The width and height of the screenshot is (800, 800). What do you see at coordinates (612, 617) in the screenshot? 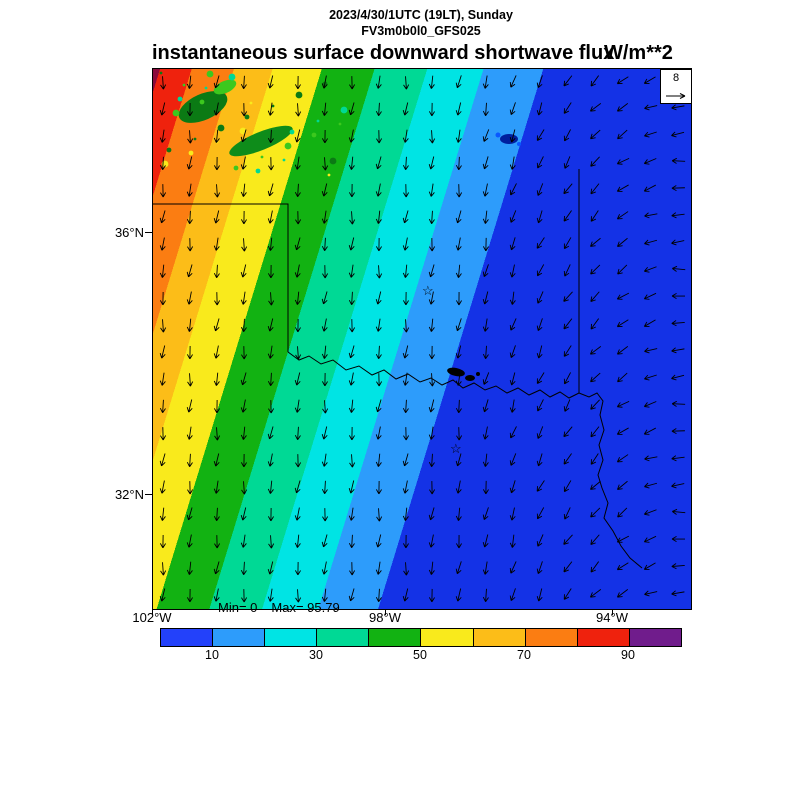
I see `lon-label-94w: 94°W` at bounding box center [612, 617].